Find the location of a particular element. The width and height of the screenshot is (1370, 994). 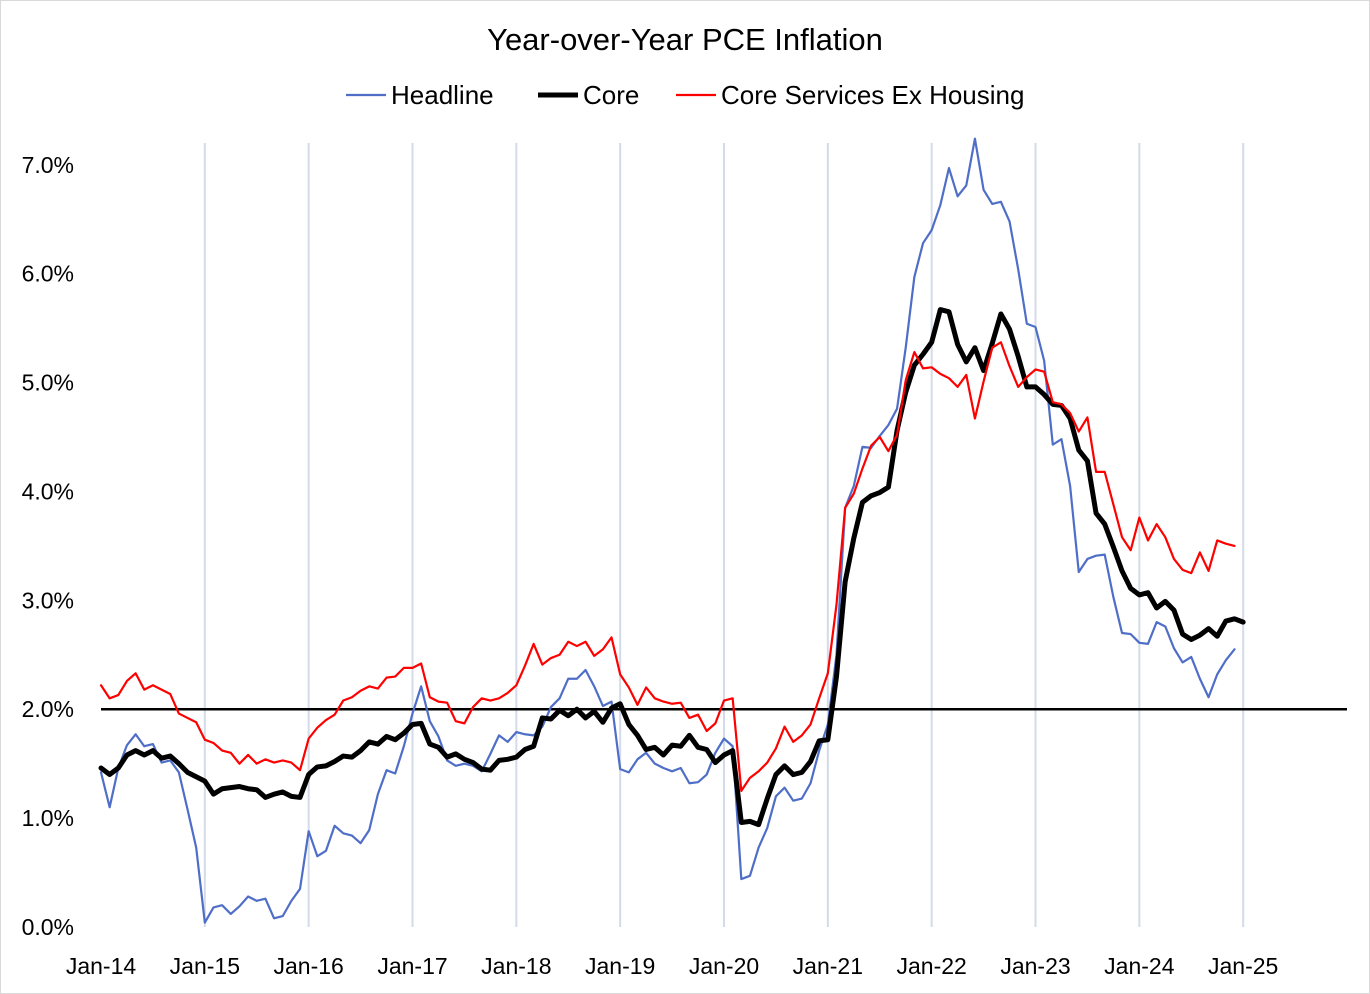

legend-item-core: Core is located at coordinates (588, 95).